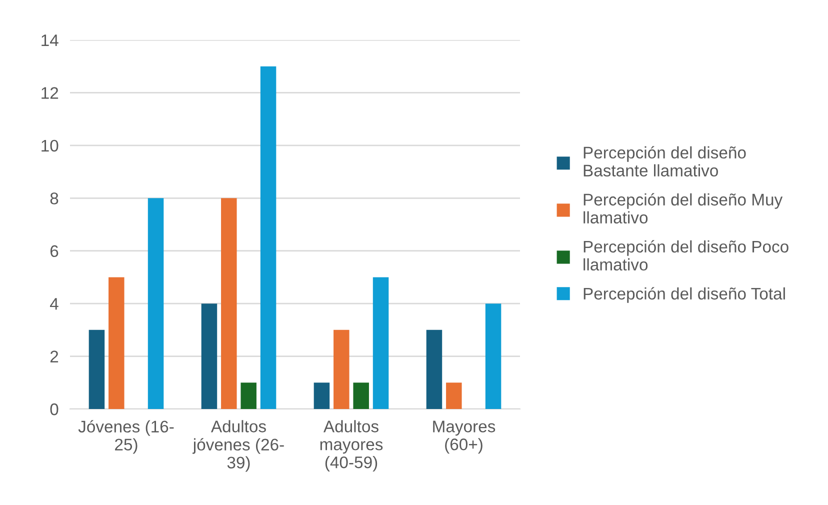 The width and height of the screenshot is (828, 505). Describe the element at coordinates (54, 198) in the screenshot. I see `y-tick-label: 8` at that location.